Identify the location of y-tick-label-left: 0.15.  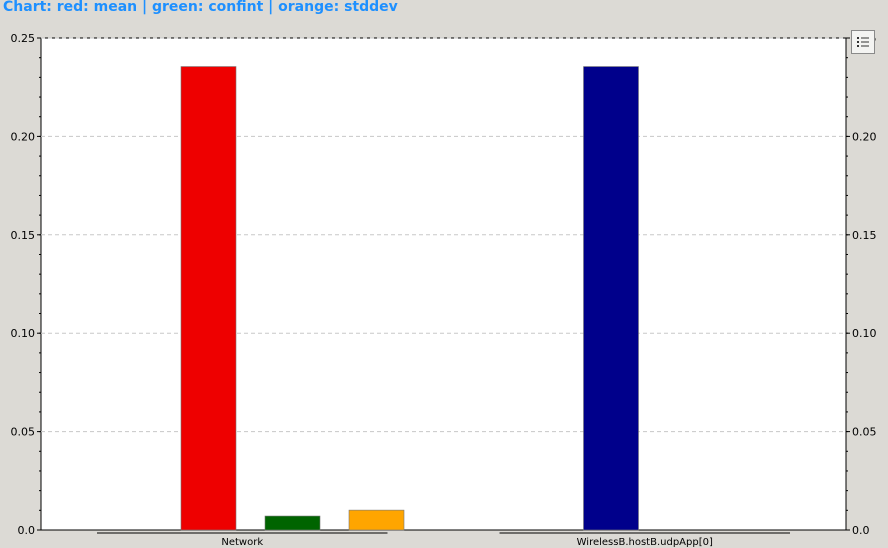
(23, 235).